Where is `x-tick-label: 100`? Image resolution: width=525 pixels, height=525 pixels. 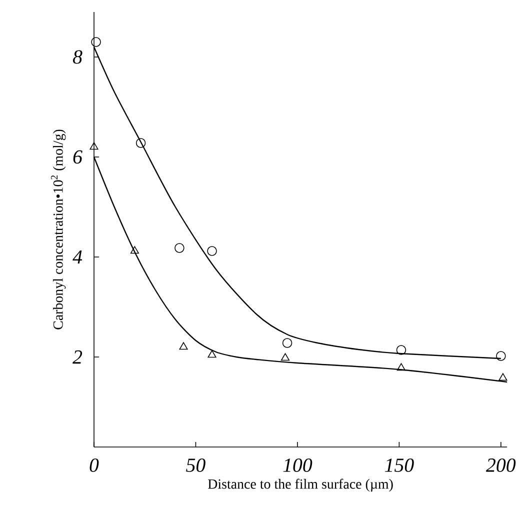
x-tick-label: 100 is located at coordinates (297, 465).